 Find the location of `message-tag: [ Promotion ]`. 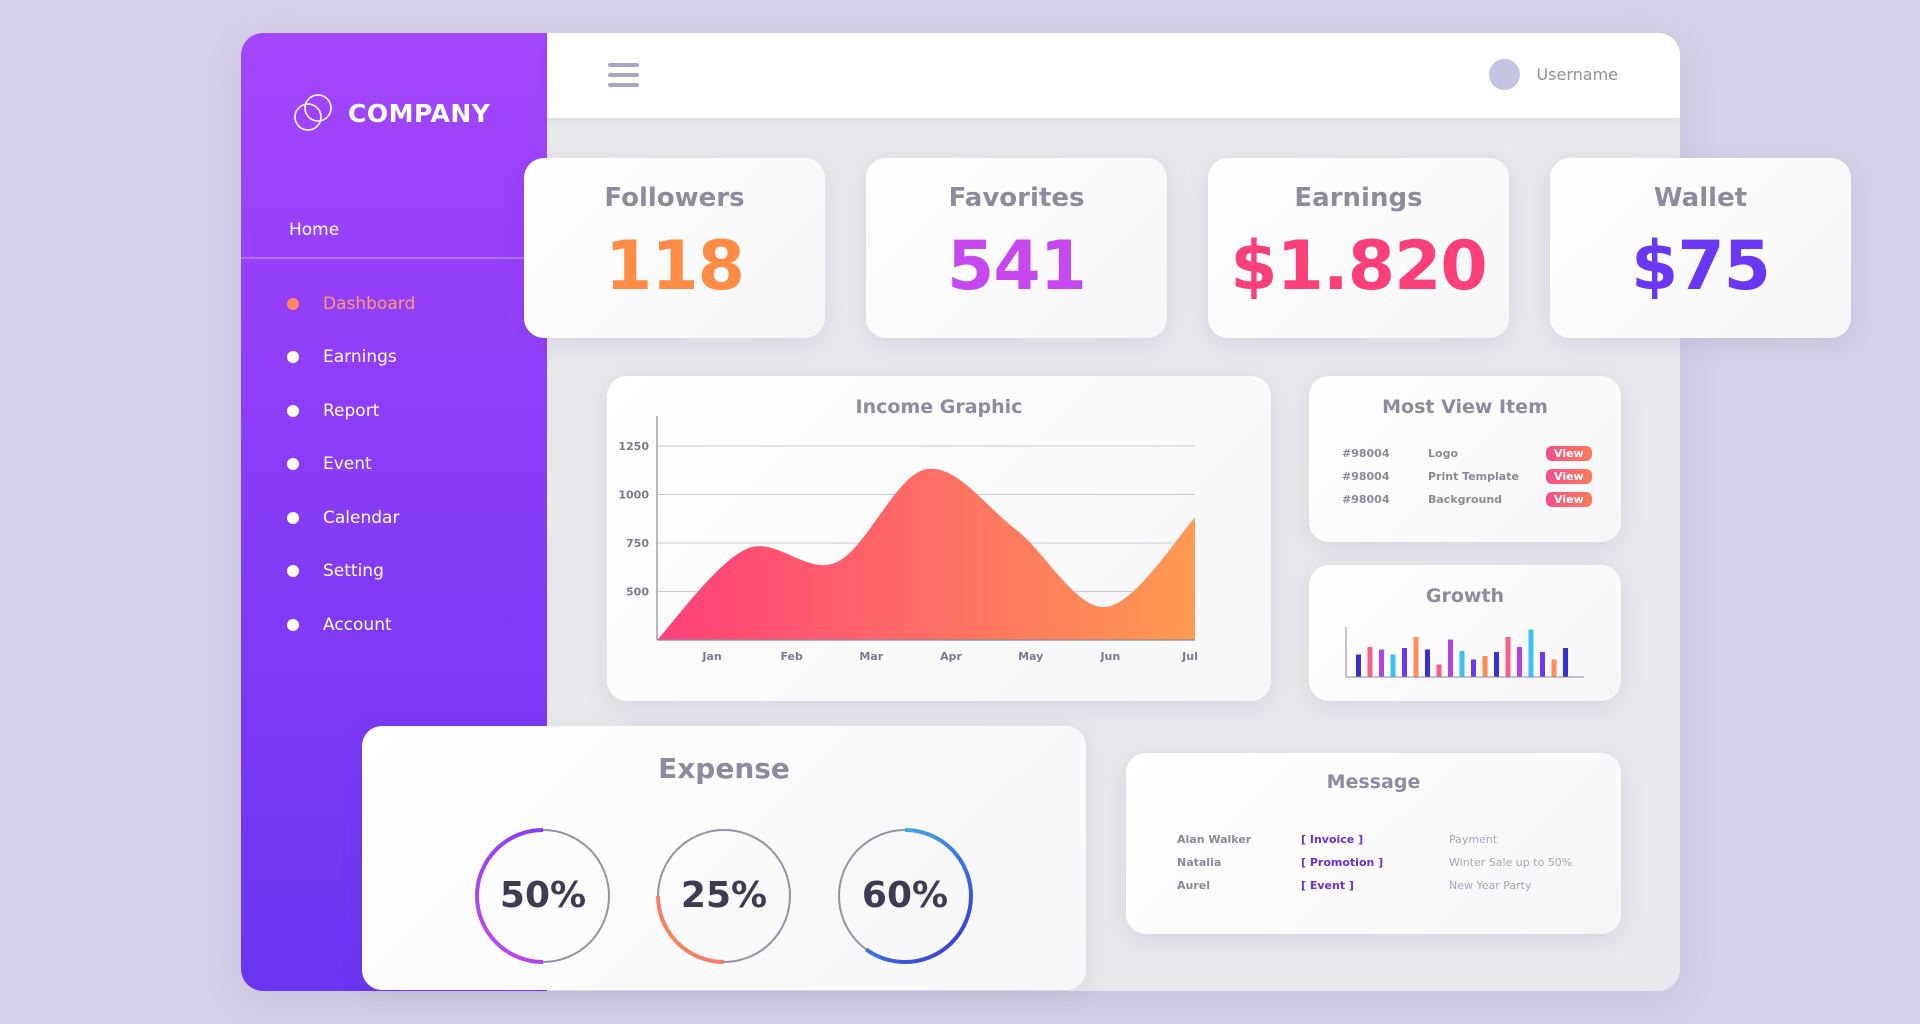

message-tag: [ Promotion ] is located at coordinates (1342, 862).